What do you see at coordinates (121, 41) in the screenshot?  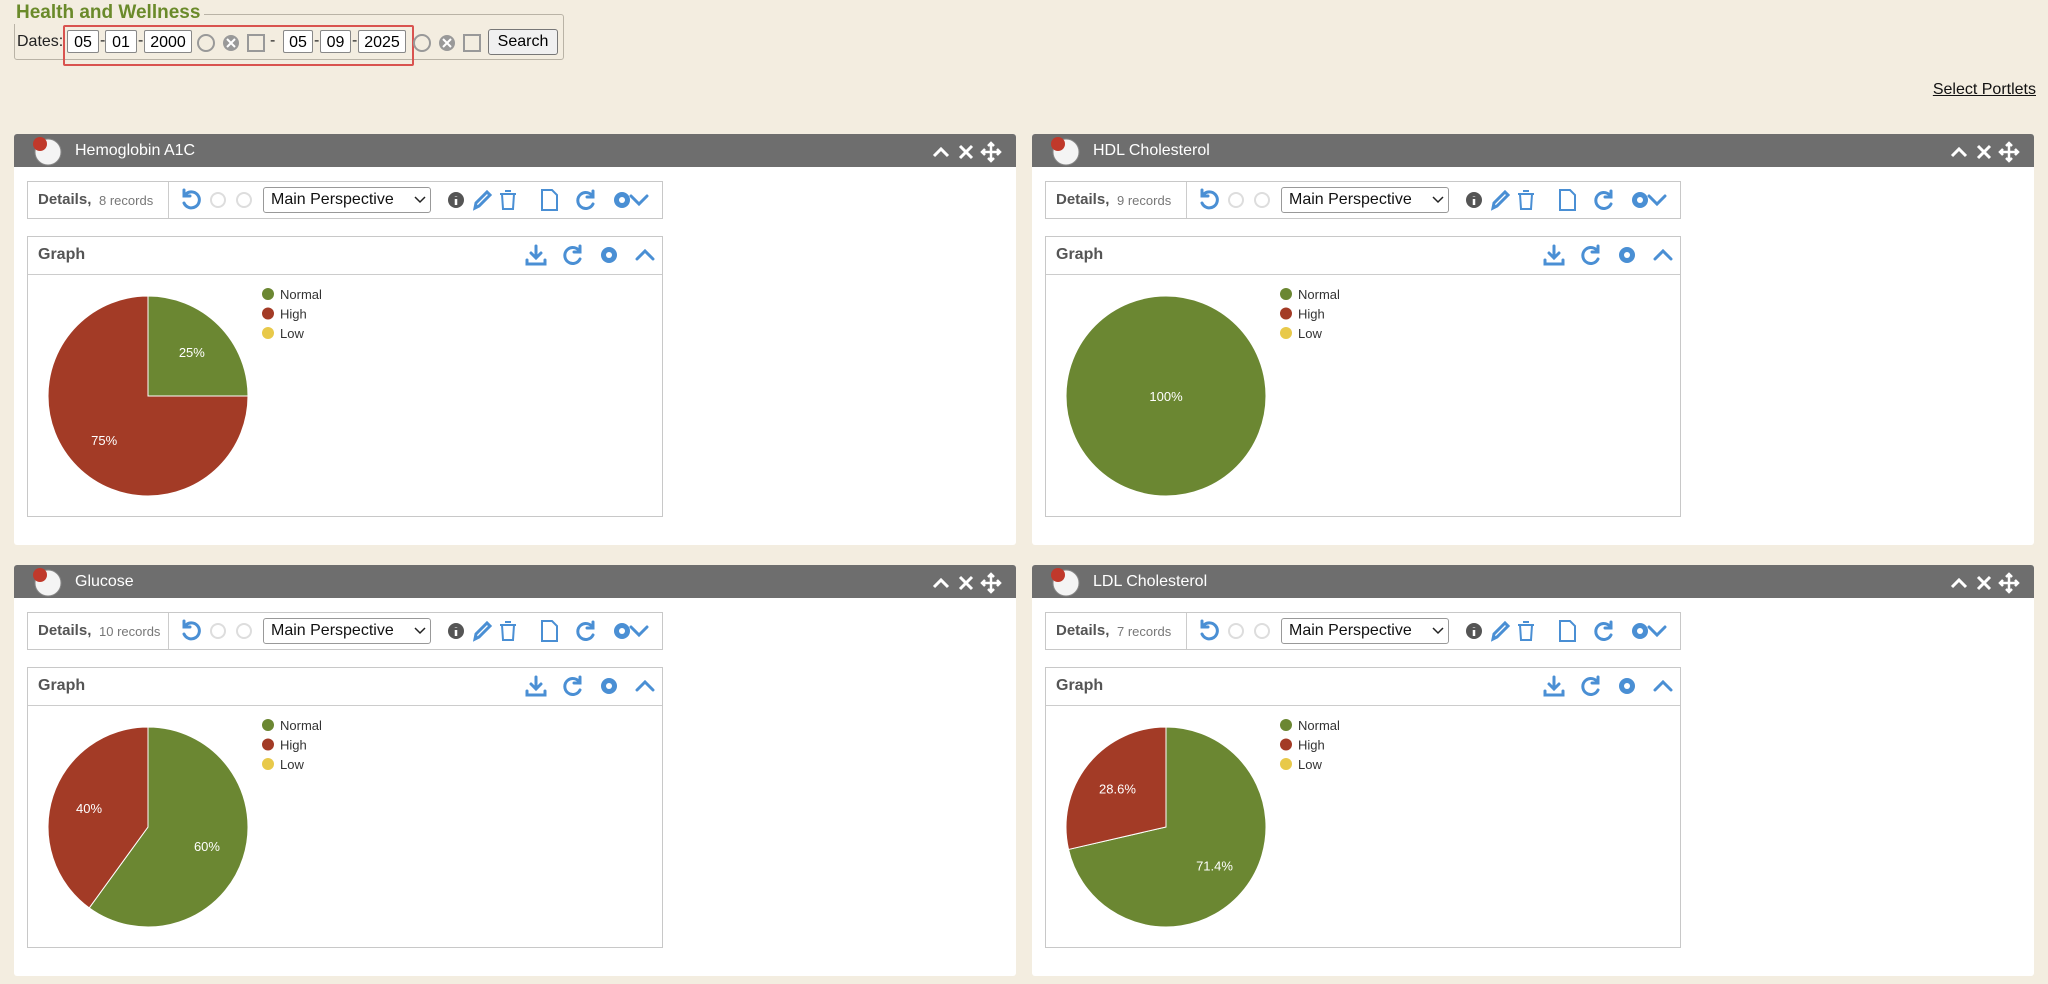 I see `start-day: 01` at bounding box center [121, 41].